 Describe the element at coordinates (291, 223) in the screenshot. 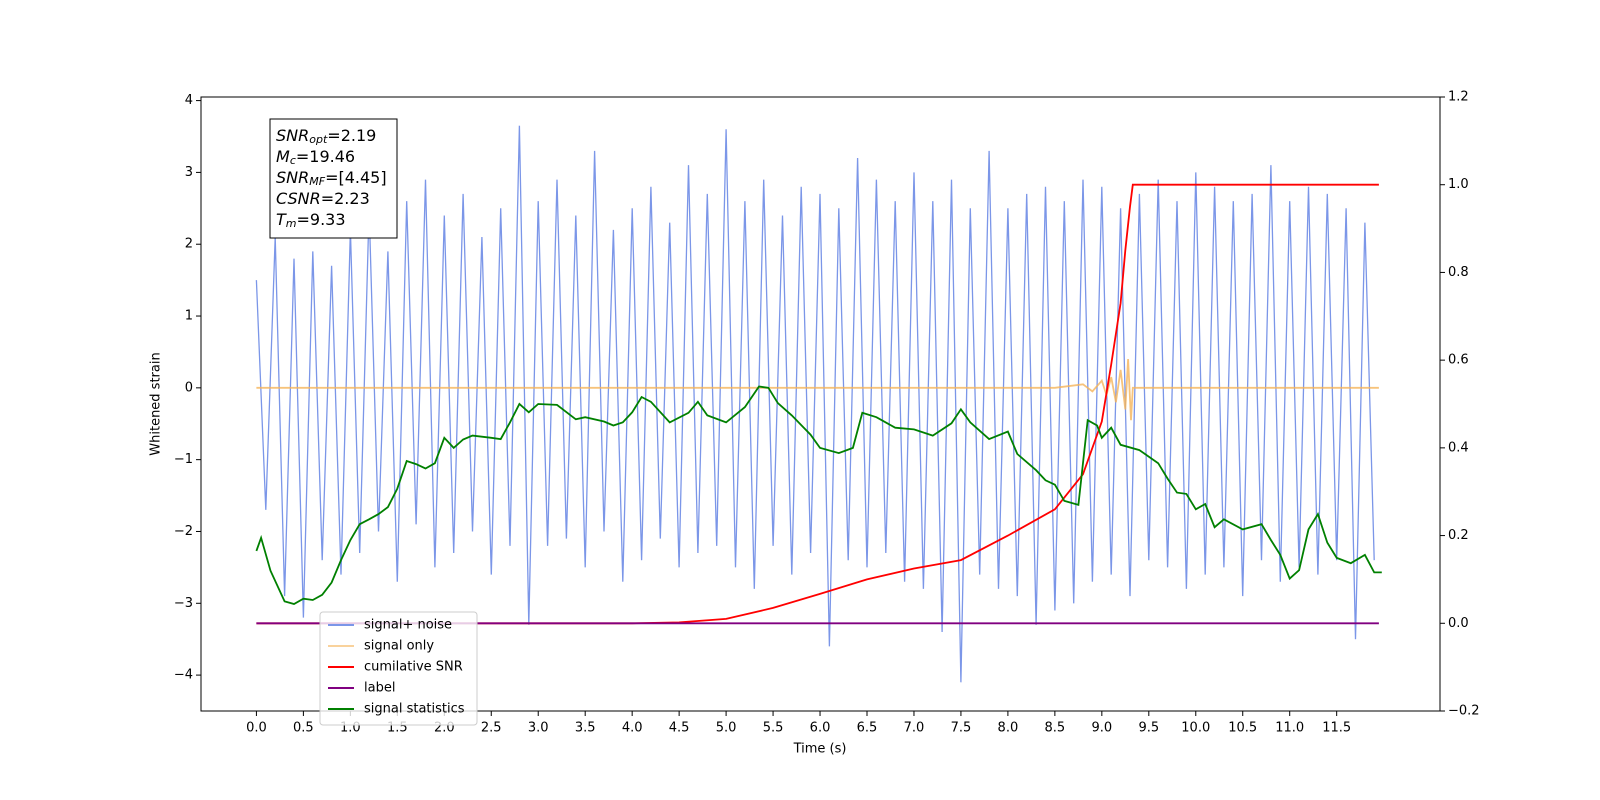

I see `annotation-sub: m` at that location.